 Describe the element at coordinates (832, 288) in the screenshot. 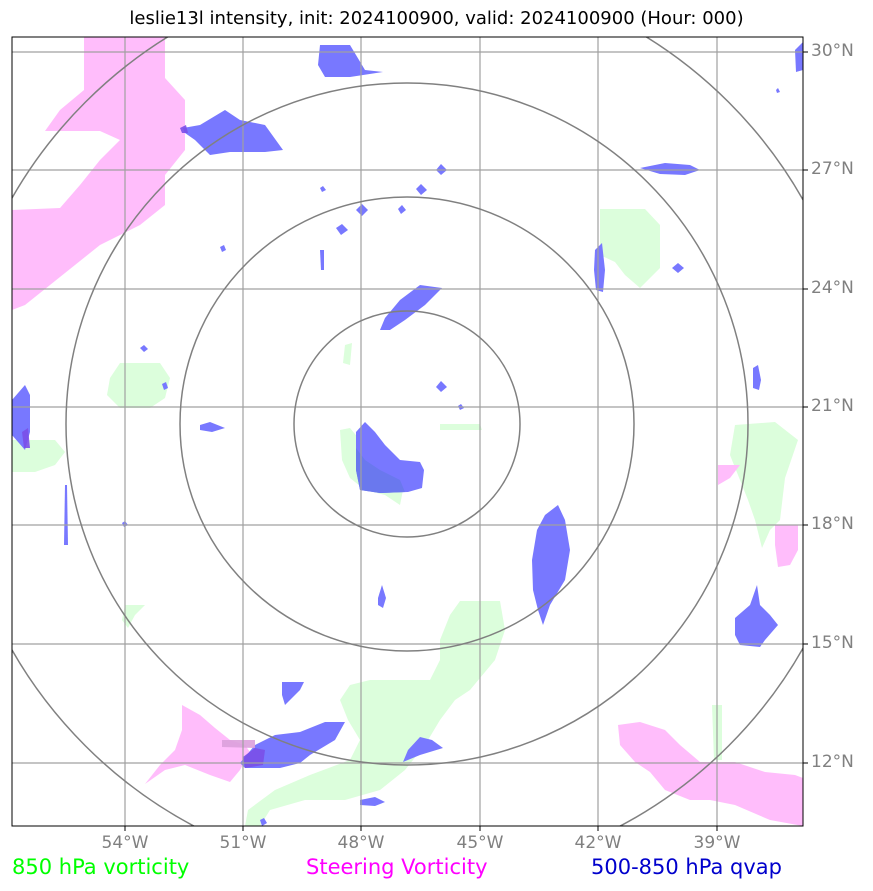

I see `lat-label-24n: 24°N` at that location.